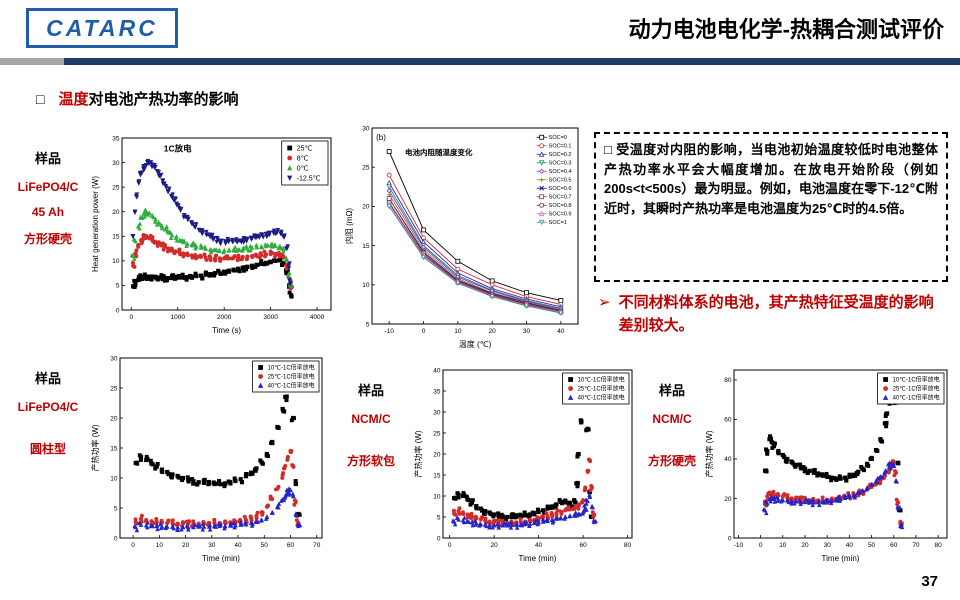  What do you see at coordinates (47, 449) in the screenshot?
I see `sample-format: 圆柱型` at bounding box center [47, 449].